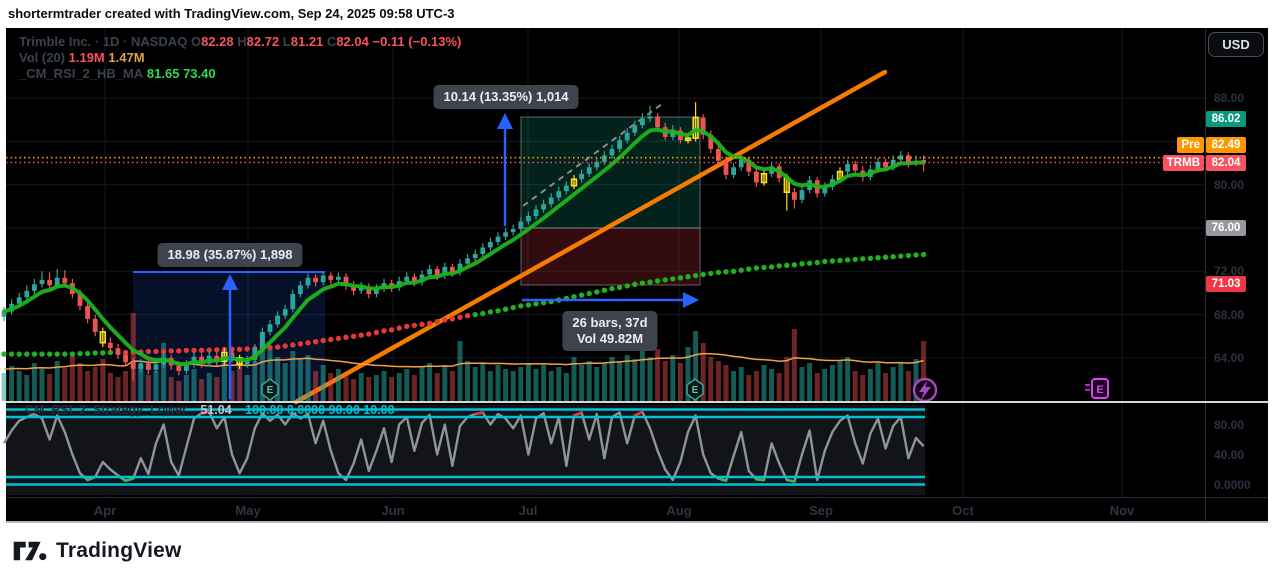 The image size is (1273, 584). I want to click on open-value: 82.28, so click(217, 41).